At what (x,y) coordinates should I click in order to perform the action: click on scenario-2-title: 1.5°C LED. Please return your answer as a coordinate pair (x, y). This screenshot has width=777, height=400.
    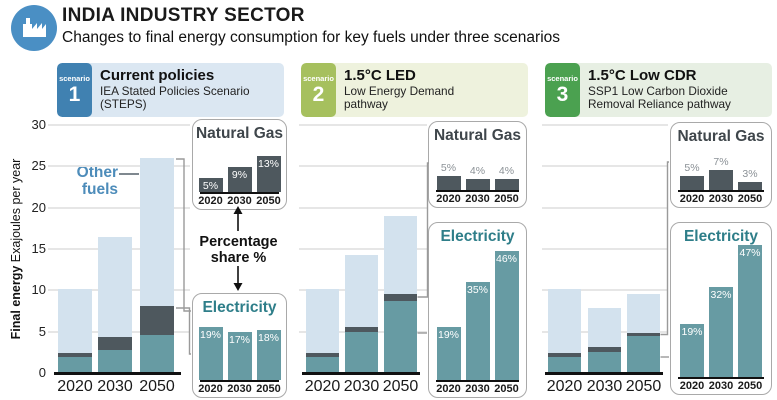
    Looking at the image, I should click on (380, 75).